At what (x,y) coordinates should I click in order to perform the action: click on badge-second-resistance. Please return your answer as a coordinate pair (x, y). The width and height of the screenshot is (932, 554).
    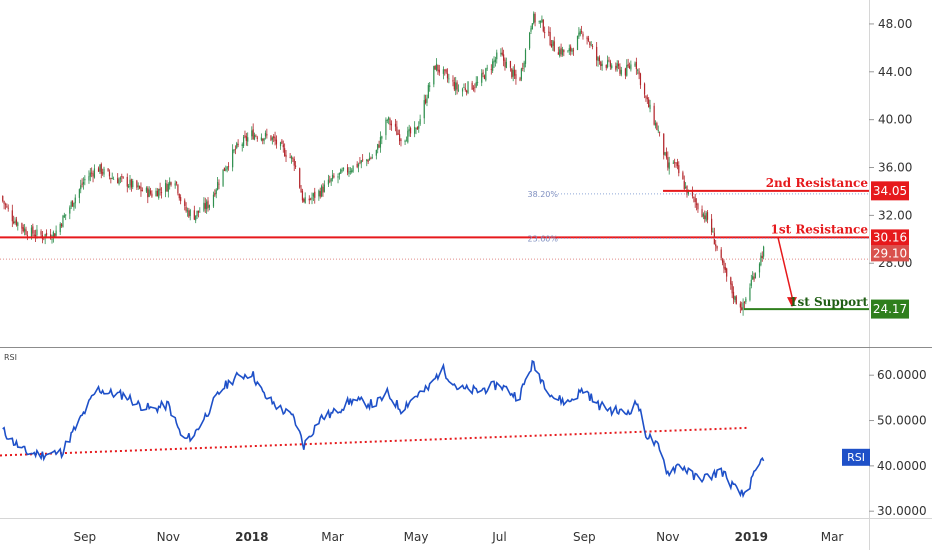
    Looking at the image, I should click on (890, 191).